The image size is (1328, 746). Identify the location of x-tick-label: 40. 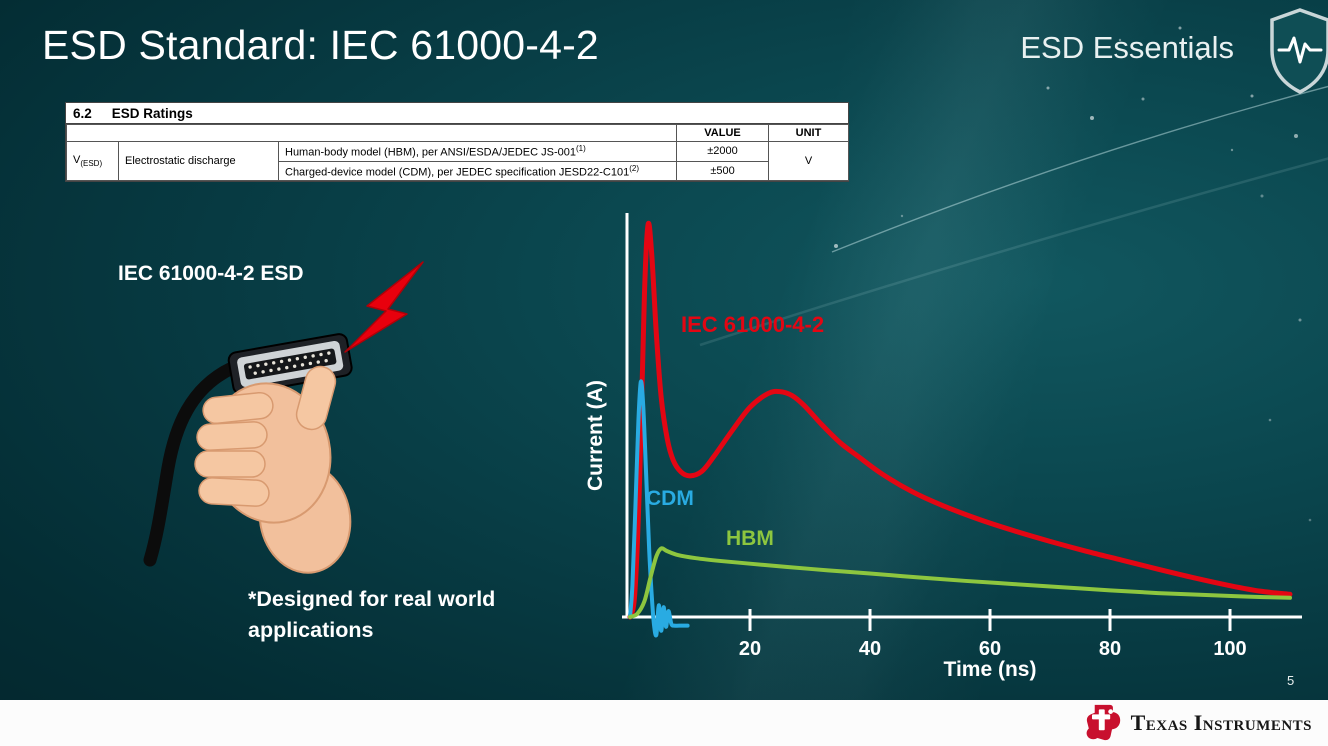
(870, 649).